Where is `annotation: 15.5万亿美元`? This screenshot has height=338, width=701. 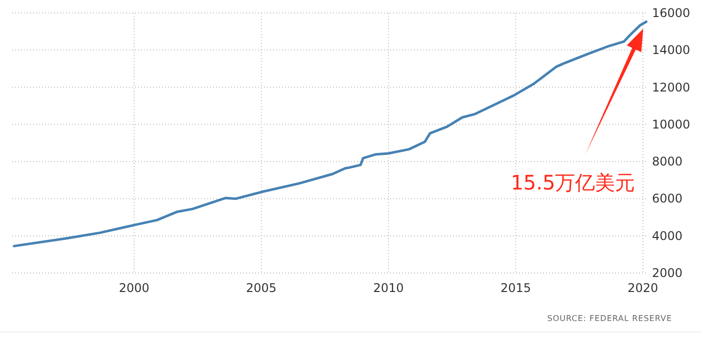
annotation: 15.5万亿美元 is located at coordinates (573, 182).